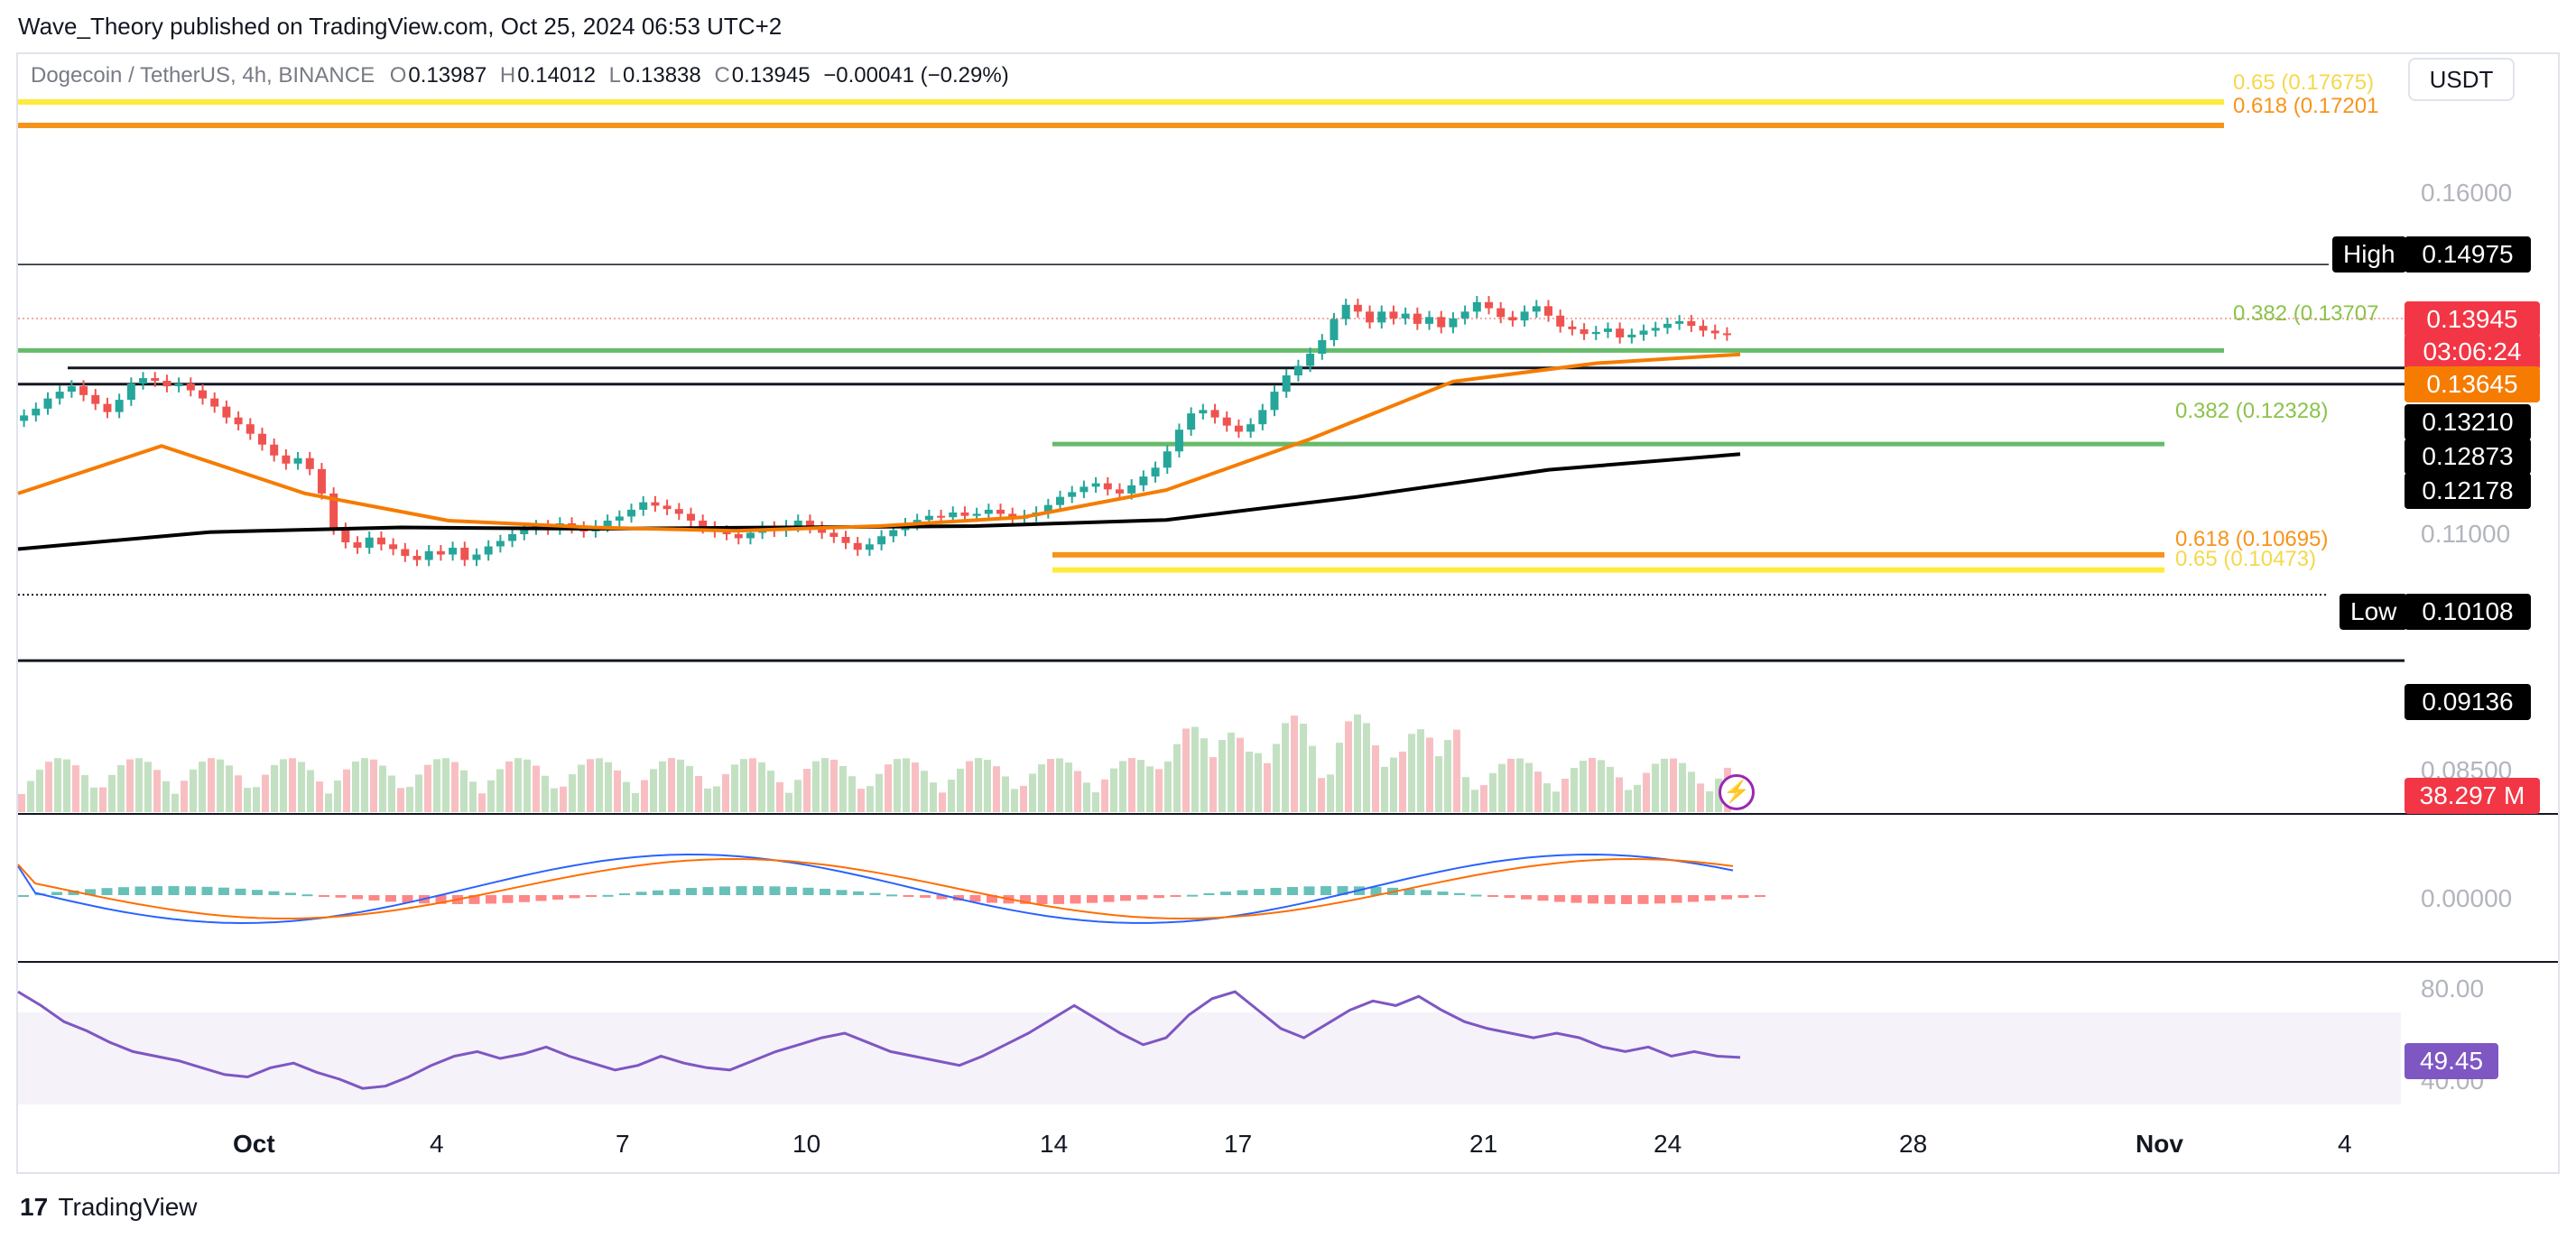  Describe the element at coordinates (2252, 539) in the screenshot. I see `fib-label: 0.618 (0.10695)` at that location.